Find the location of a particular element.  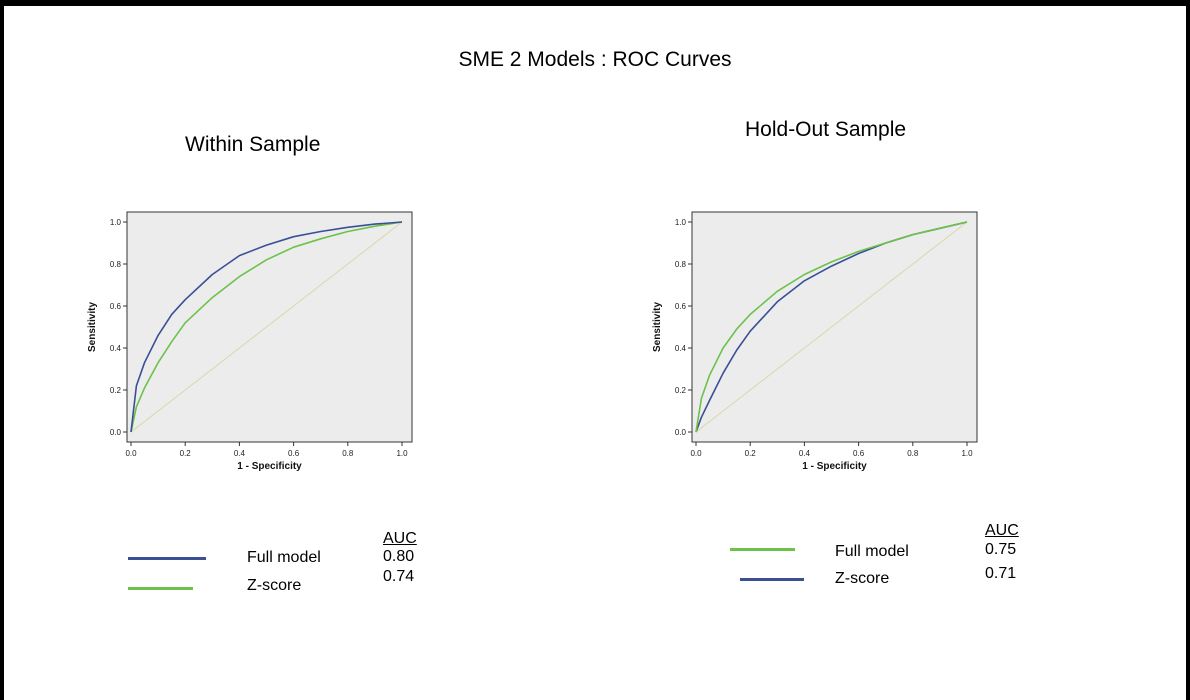

right-panel-title: Hold-Out Sample is located at coordinates (826, 129).